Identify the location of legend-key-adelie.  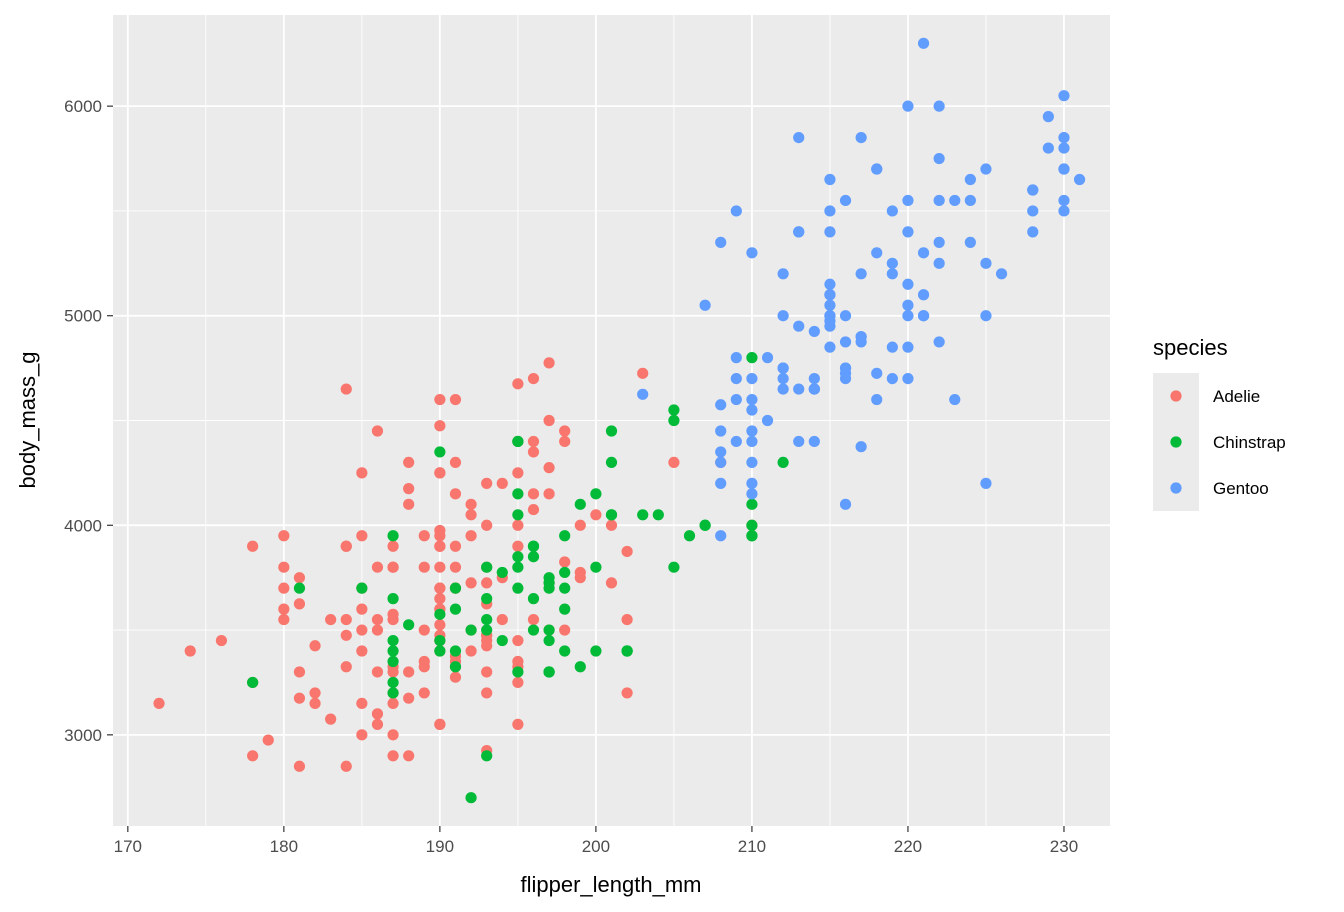
(1176, 396).